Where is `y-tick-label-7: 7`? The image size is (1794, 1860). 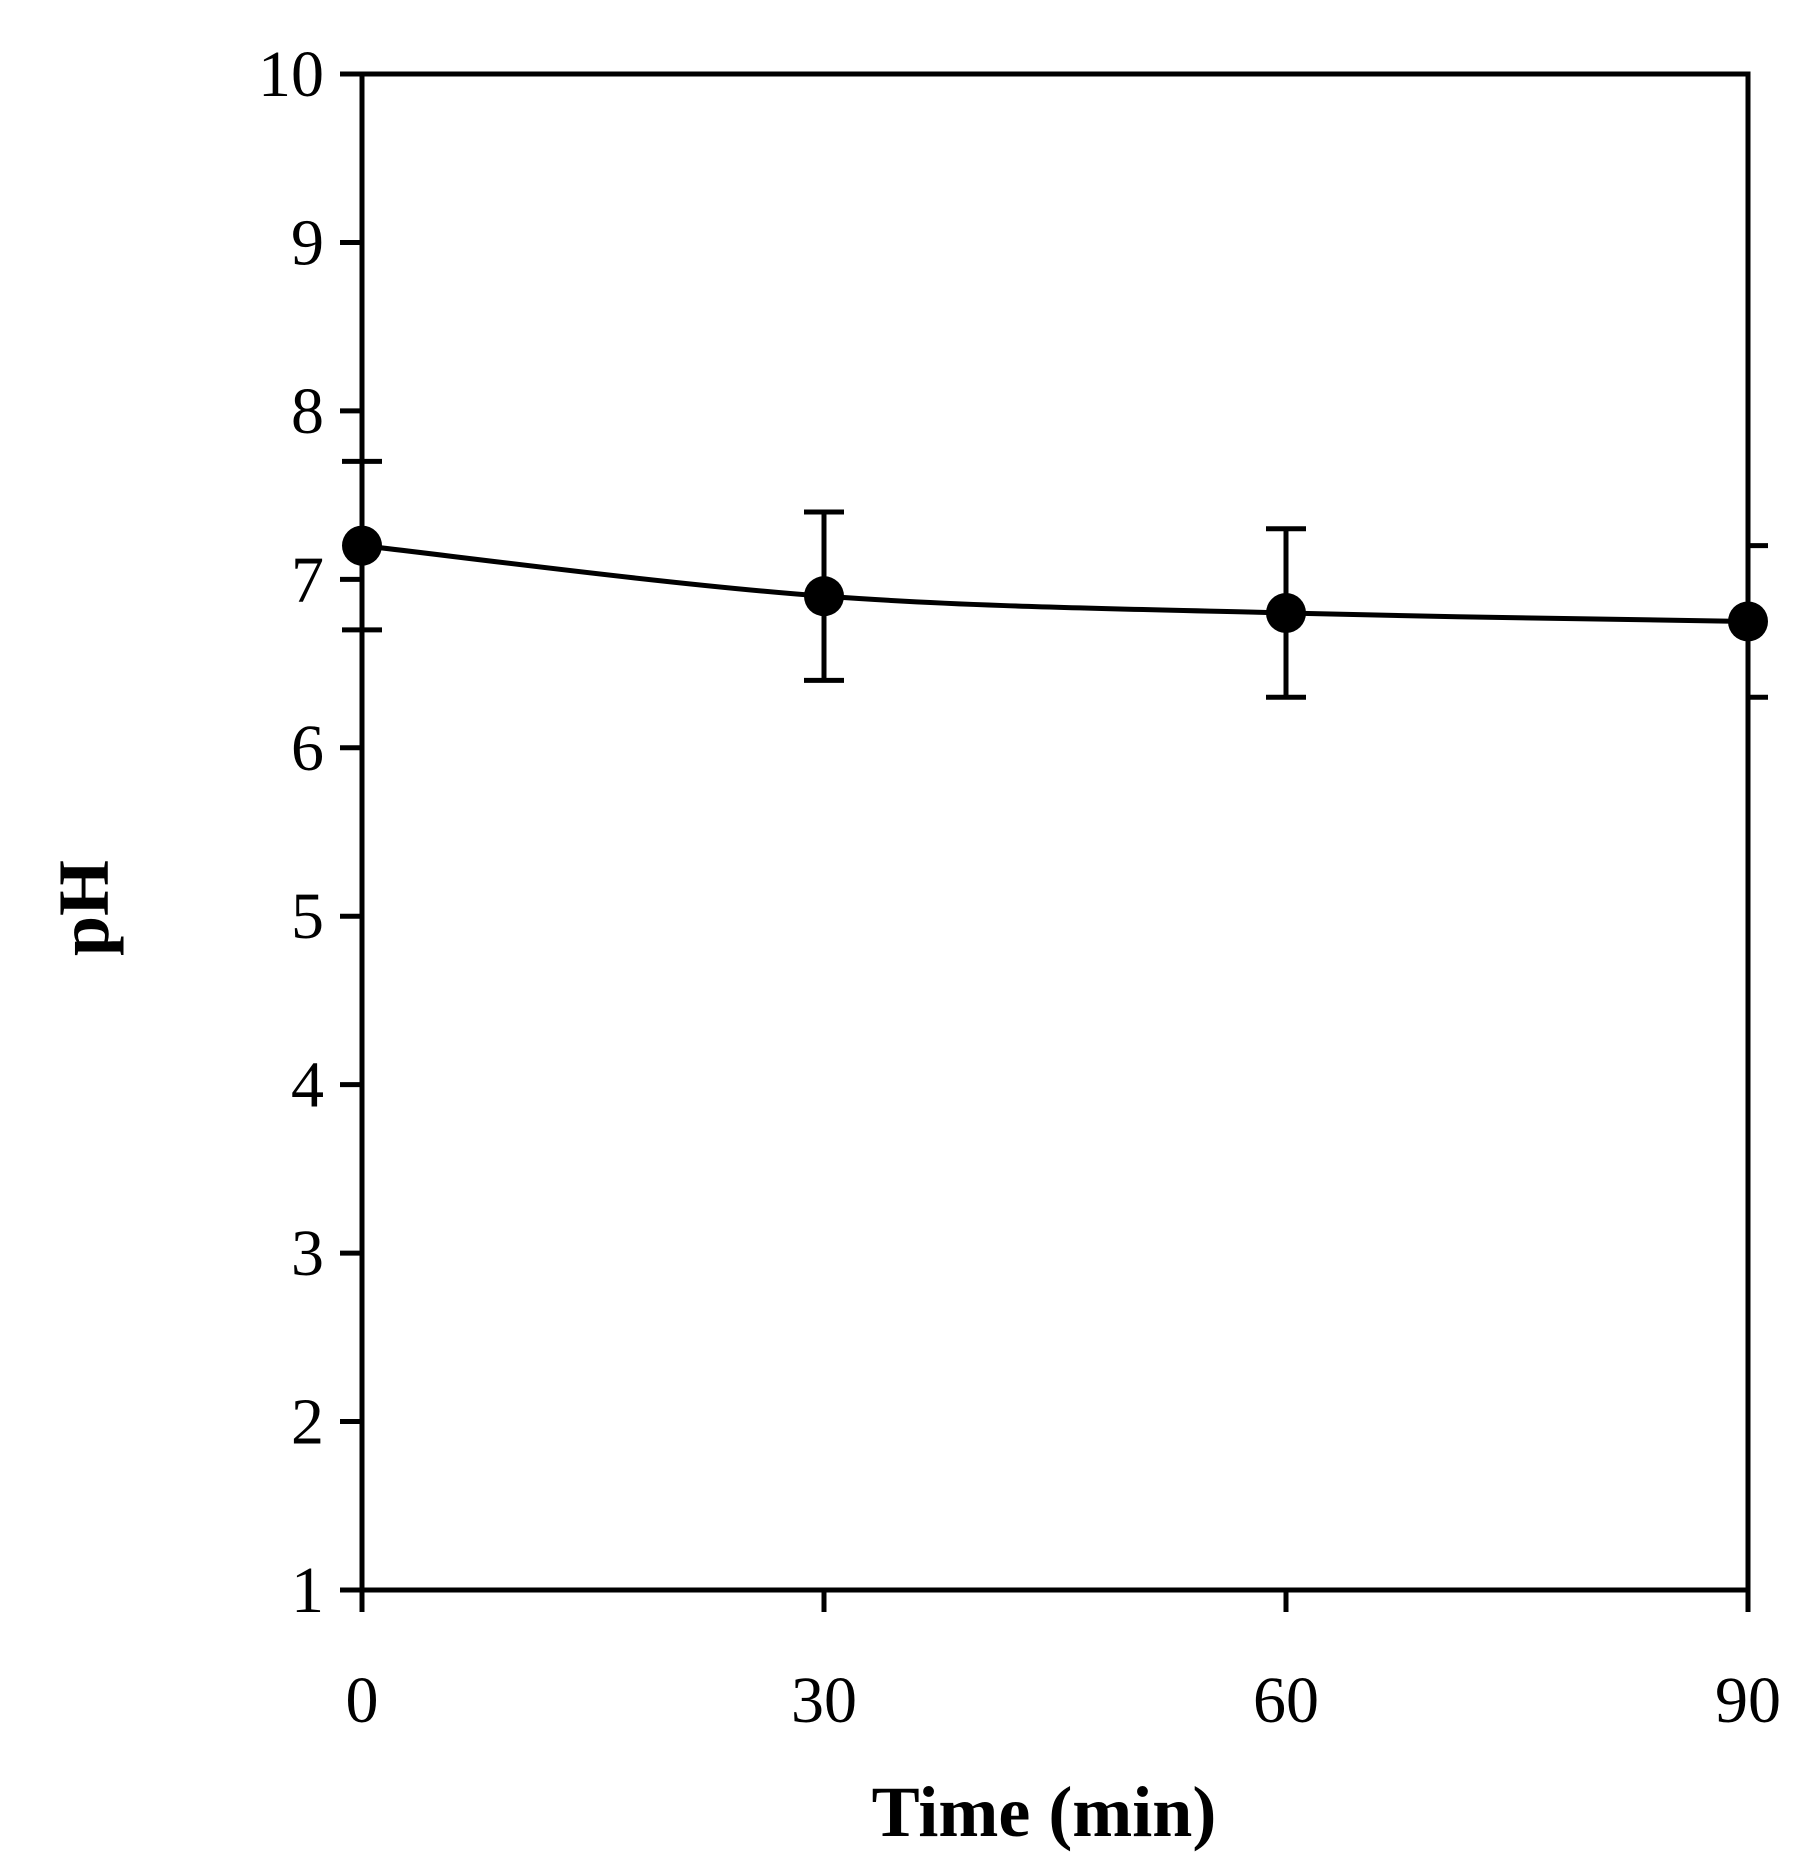
y-tick-label-7: 7 is located at coordinates (307, 579).